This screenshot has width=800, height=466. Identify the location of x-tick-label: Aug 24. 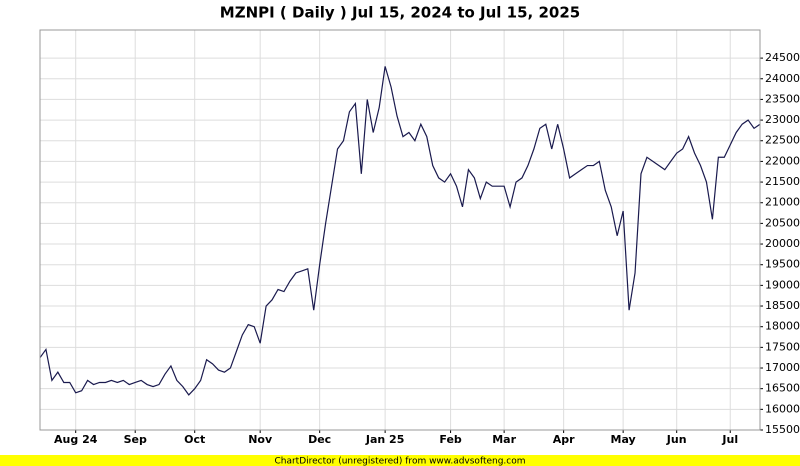
(76, 439).